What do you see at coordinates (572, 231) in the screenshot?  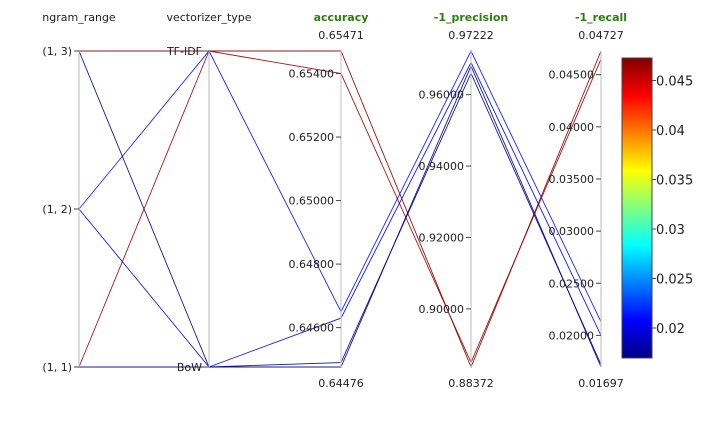 I see `tick-label: 0.03000` at bounding box center [572, 231].